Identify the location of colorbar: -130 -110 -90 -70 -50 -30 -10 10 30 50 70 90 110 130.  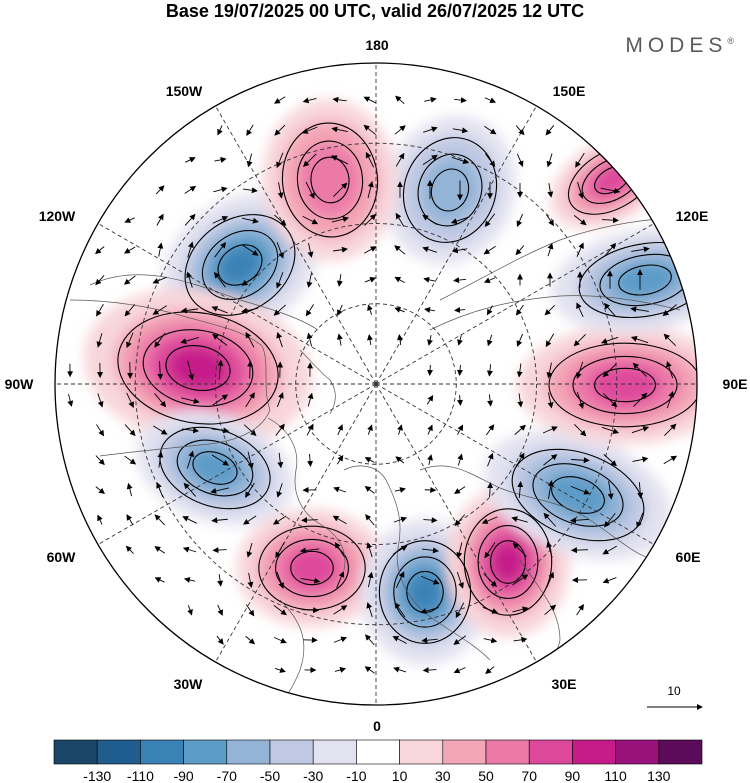
(378, 761).